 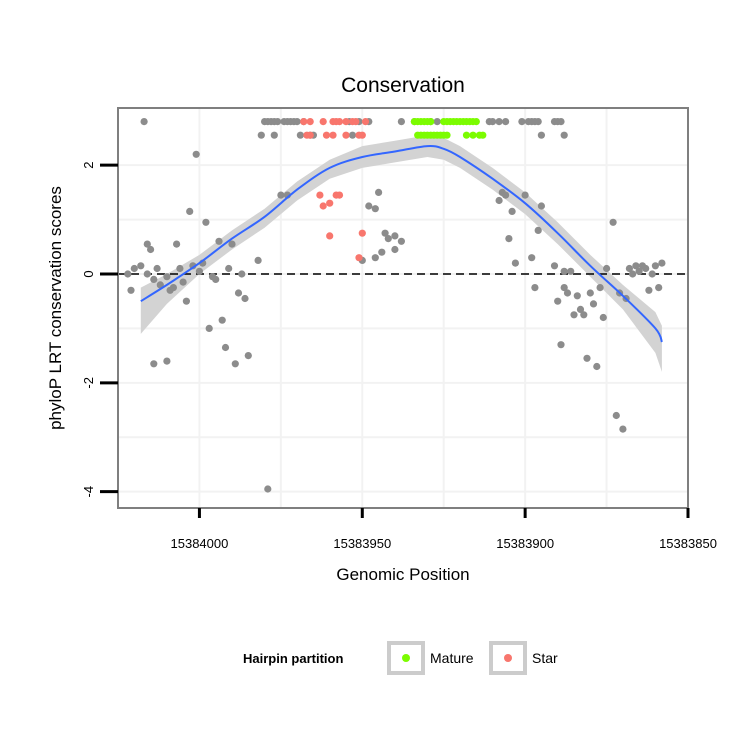 I want to click on legend-label-star: Star, so click(x=545, y=658).